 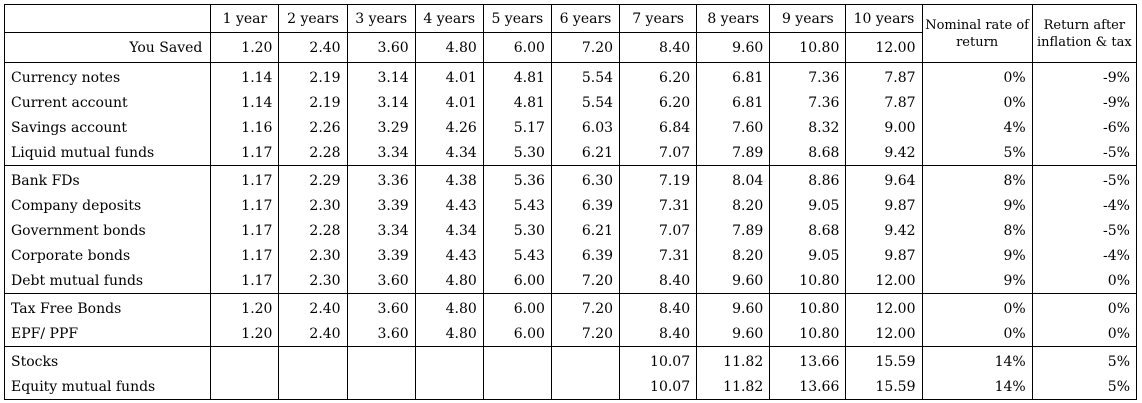 I want to click on row-label: Company deposits, so click(x=107, y=205).